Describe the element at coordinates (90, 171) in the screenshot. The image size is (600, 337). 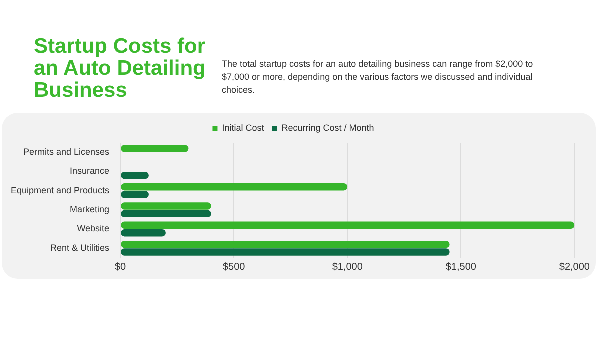
I see `y-tick-label: Insurance` at that location.